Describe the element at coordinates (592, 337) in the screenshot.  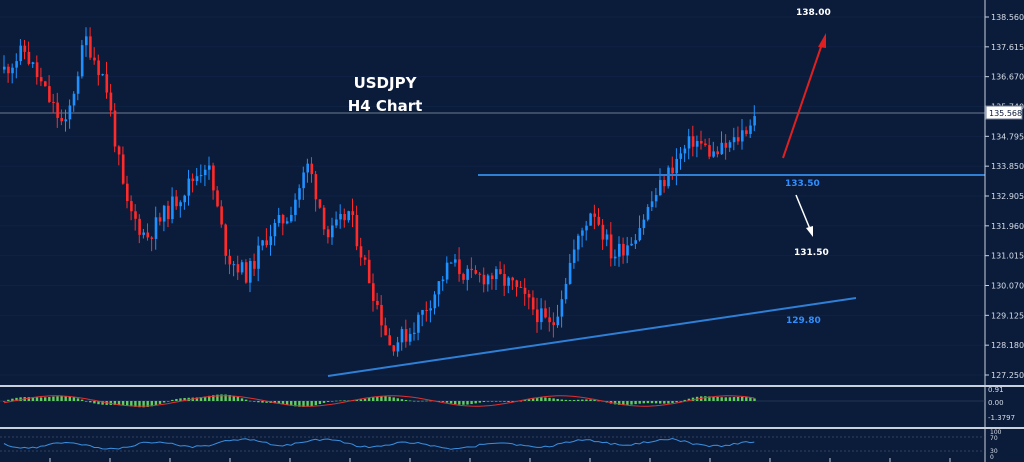
I see `support-trendline` at that location.